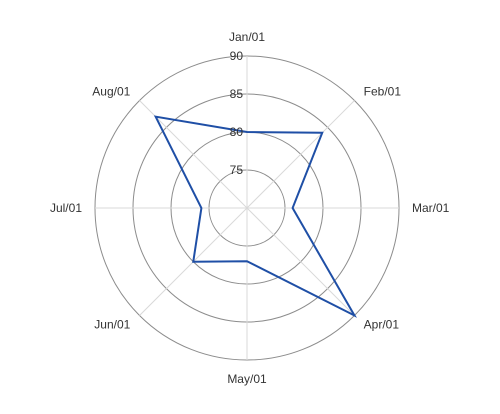 The height and width of the screenshot is (414, 500). Describe the element at coordinates (237, 170) in the screenshot. I see `tick-label: 75` at that location.